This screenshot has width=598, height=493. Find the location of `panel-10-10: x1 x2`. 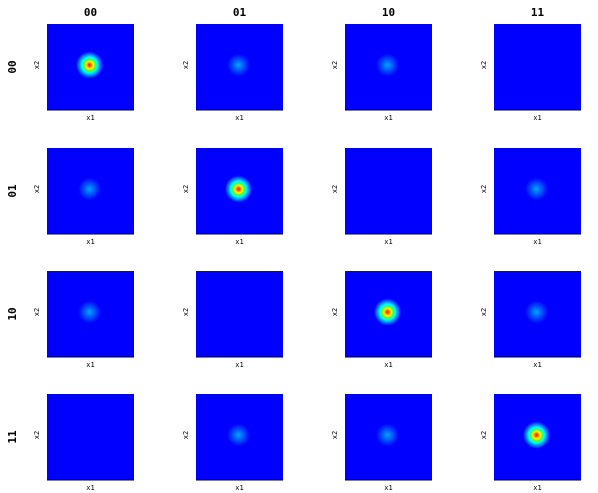

panel-10-10: x1 x2 is located at coordinates (381, 320).